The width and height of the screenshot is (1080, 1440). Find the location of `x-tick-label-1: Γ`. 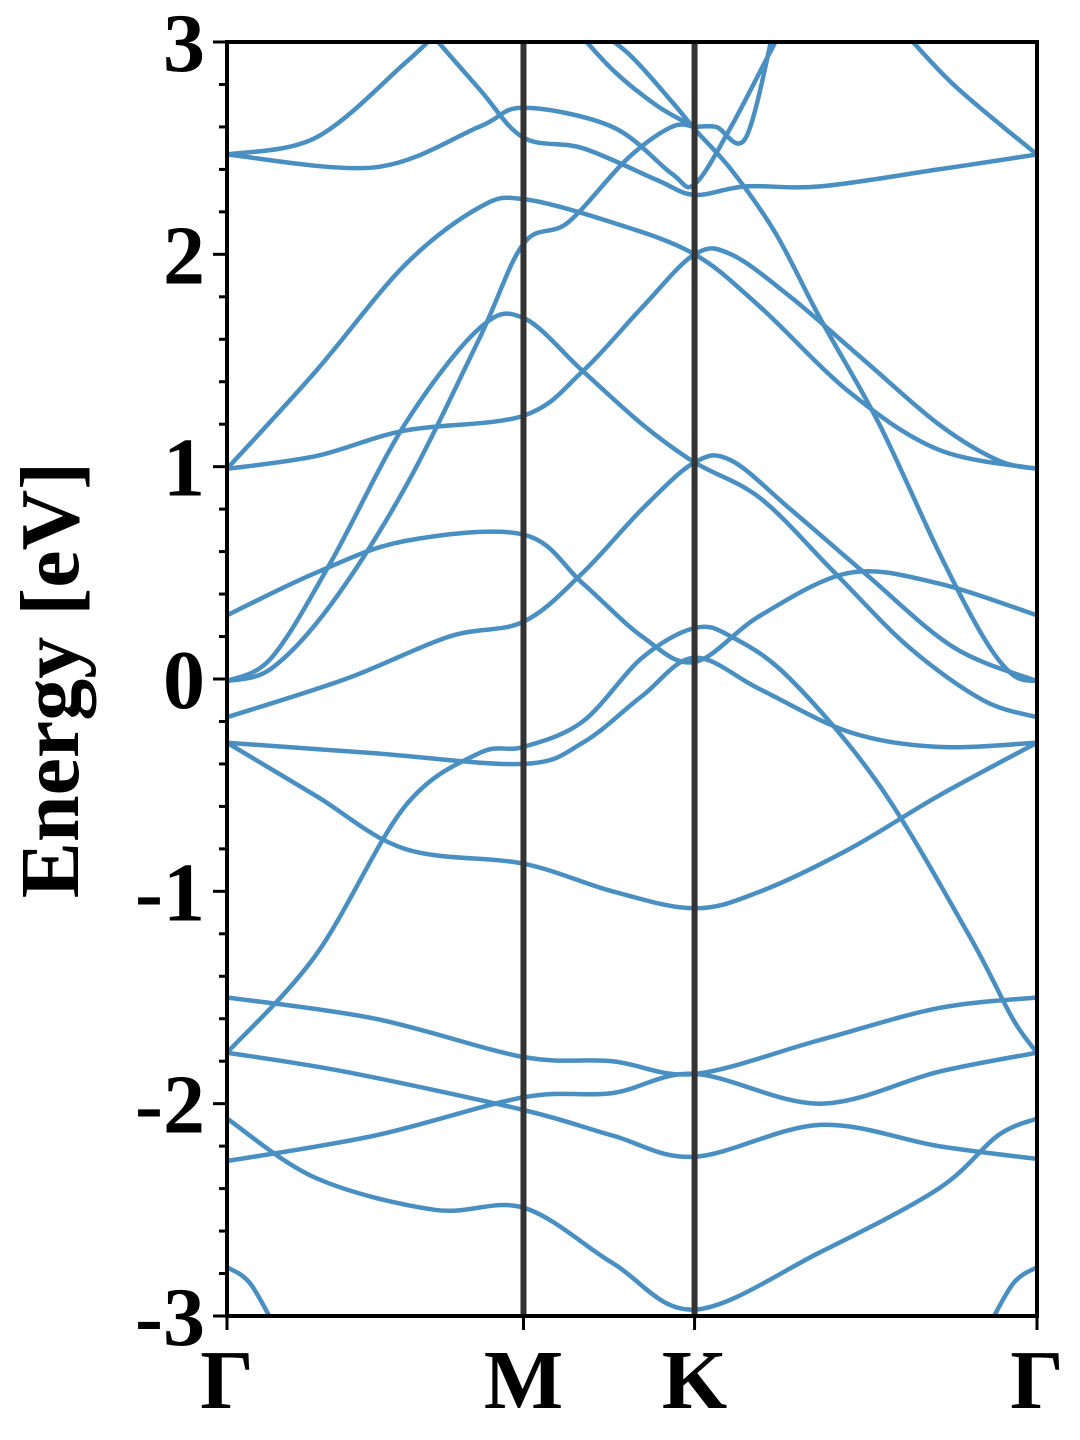

x-tick-label-1: Γ is located at coordinates (226, 1380).